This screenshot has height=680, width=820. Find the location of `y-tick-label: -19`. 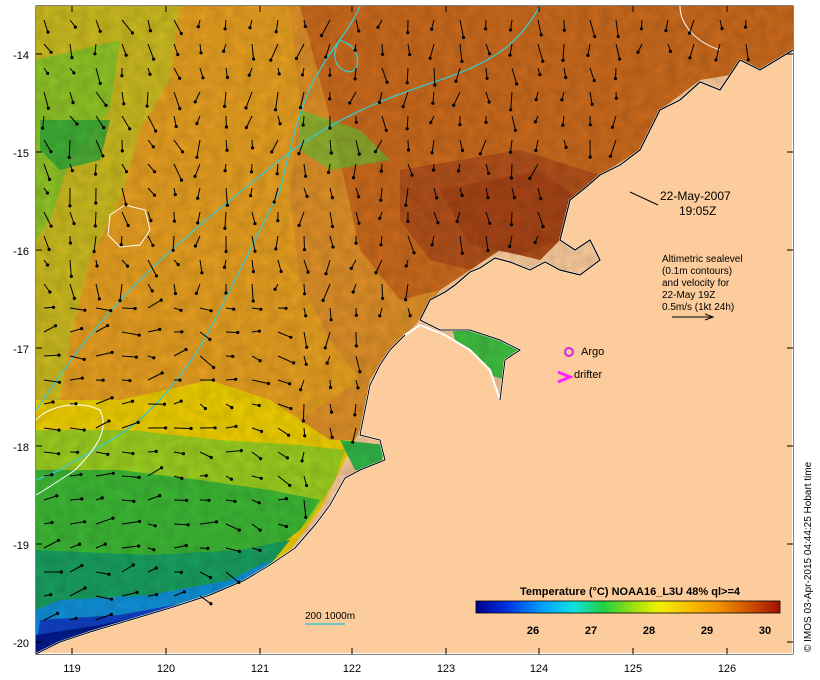

y-tick-label: -19 is located at coordinates (21, 546).